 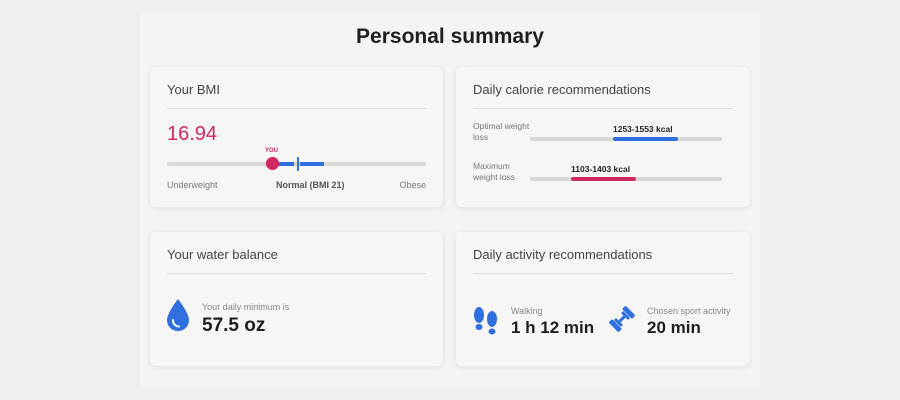 What do you see at coordinates (603, 179) in the screenshot?
I see `calorie-range-bar-maximum` at bounding box center [603, 179].